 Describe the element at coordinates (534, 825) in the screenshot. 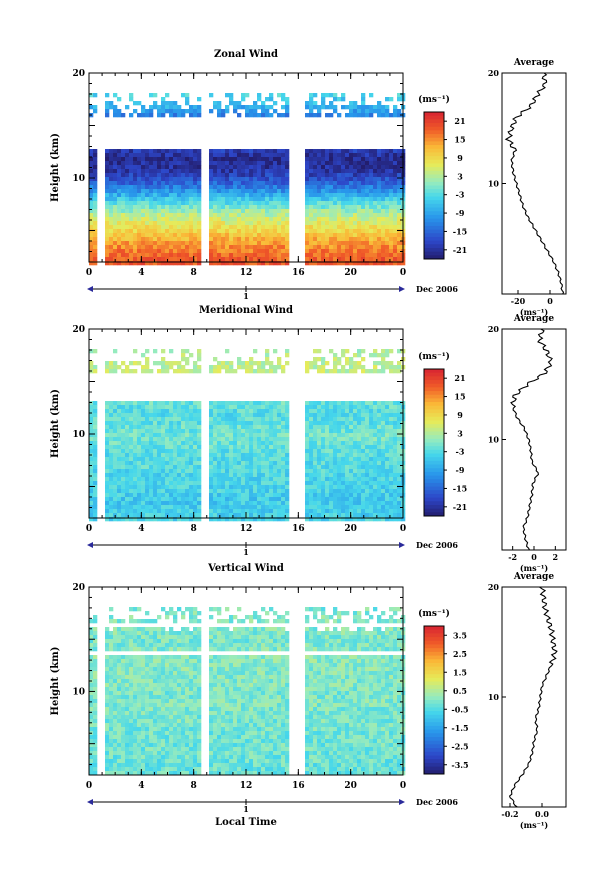

I see `average-x-label: (ms⁻¹)` at that location.